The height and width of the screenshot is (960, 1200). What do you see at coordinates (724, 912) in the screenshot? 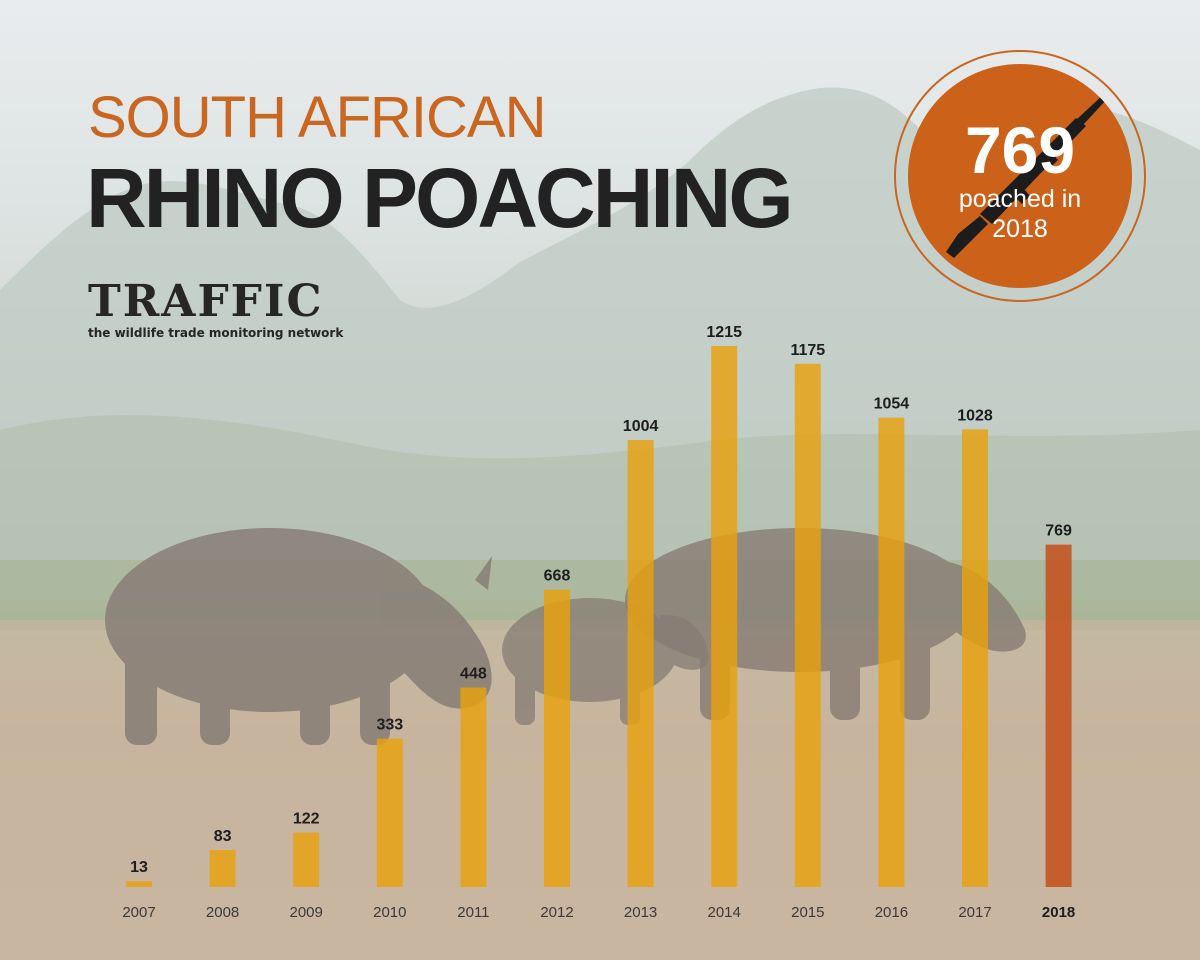
I see `x-tick-label-2014: 2014` at bounding box center [724, 912].